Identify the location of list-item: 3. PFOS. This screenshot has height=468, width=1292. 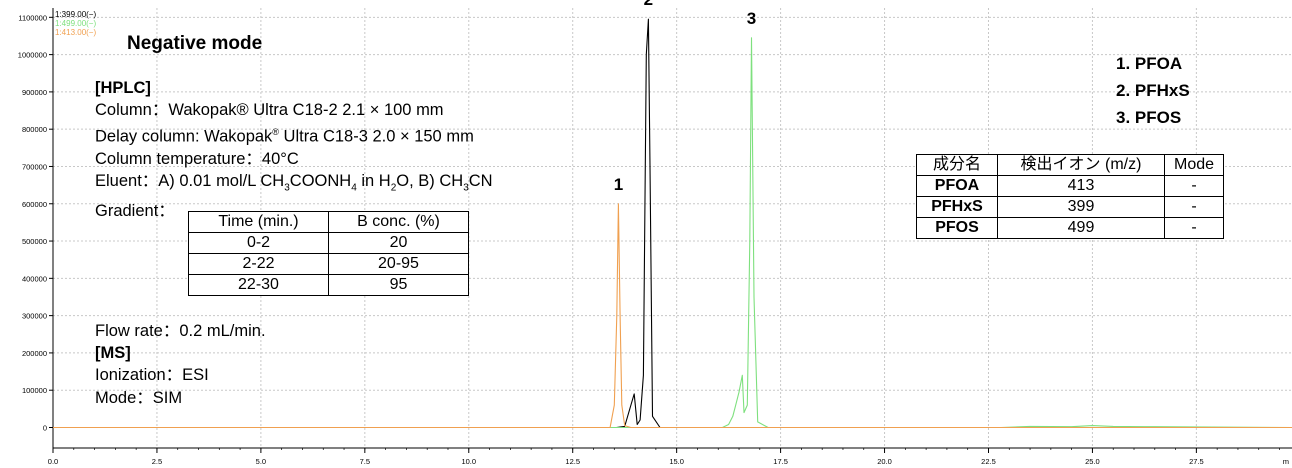
(1149, 117).